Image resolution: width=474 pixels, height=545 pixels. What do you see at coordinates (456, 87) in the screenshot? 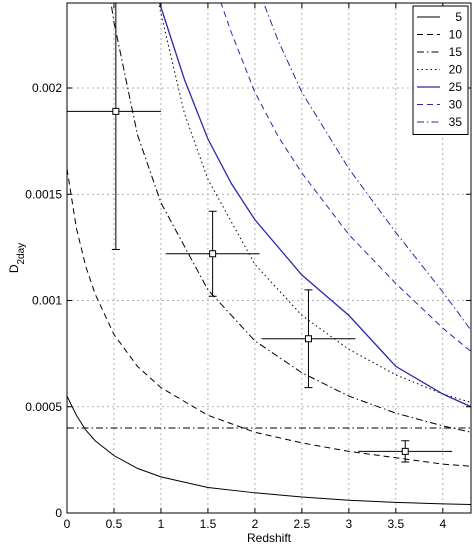
I see `legend-label-25: 25` at bounding box center [456, 87].